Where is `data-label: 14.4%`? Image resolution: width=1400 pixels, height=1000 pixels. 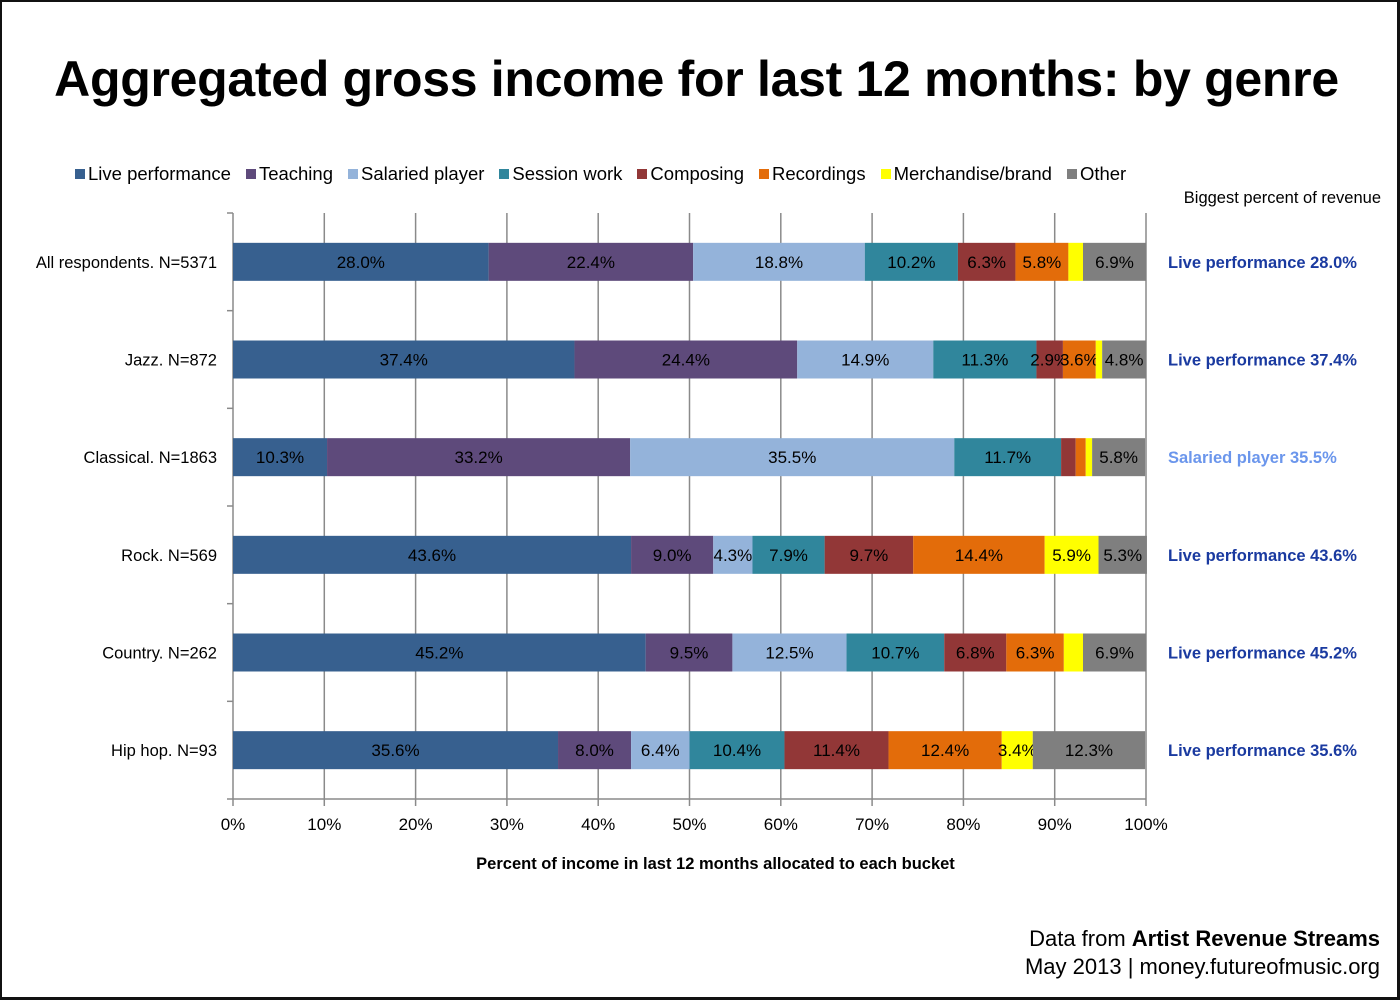 data-label: 14.4% is located at coordinates (979, 555).